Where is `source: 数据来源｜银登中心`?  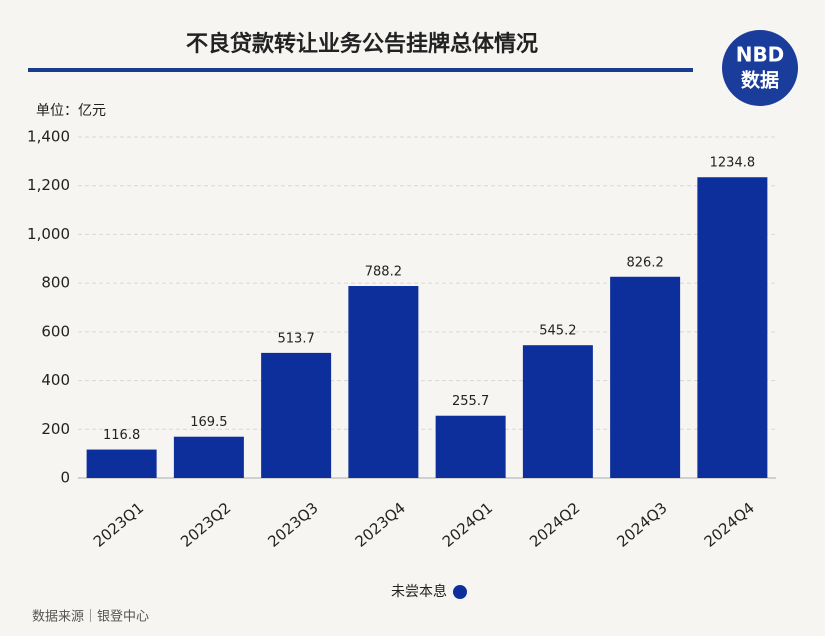 source: 数据来源｜银登中心 is located at coordinates (90, 617).